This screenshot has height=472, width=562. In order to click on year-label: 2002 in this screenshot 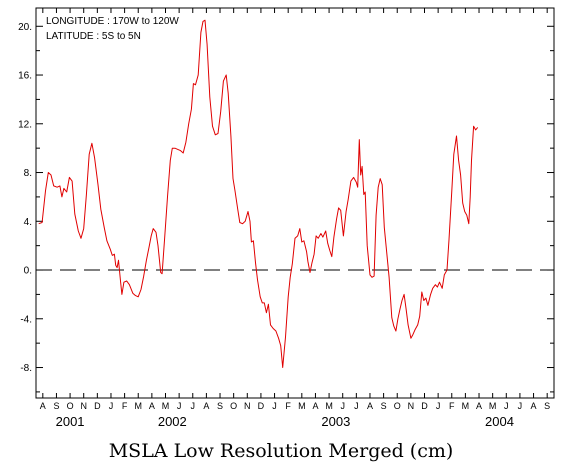, I will do `click(172, 421)`.